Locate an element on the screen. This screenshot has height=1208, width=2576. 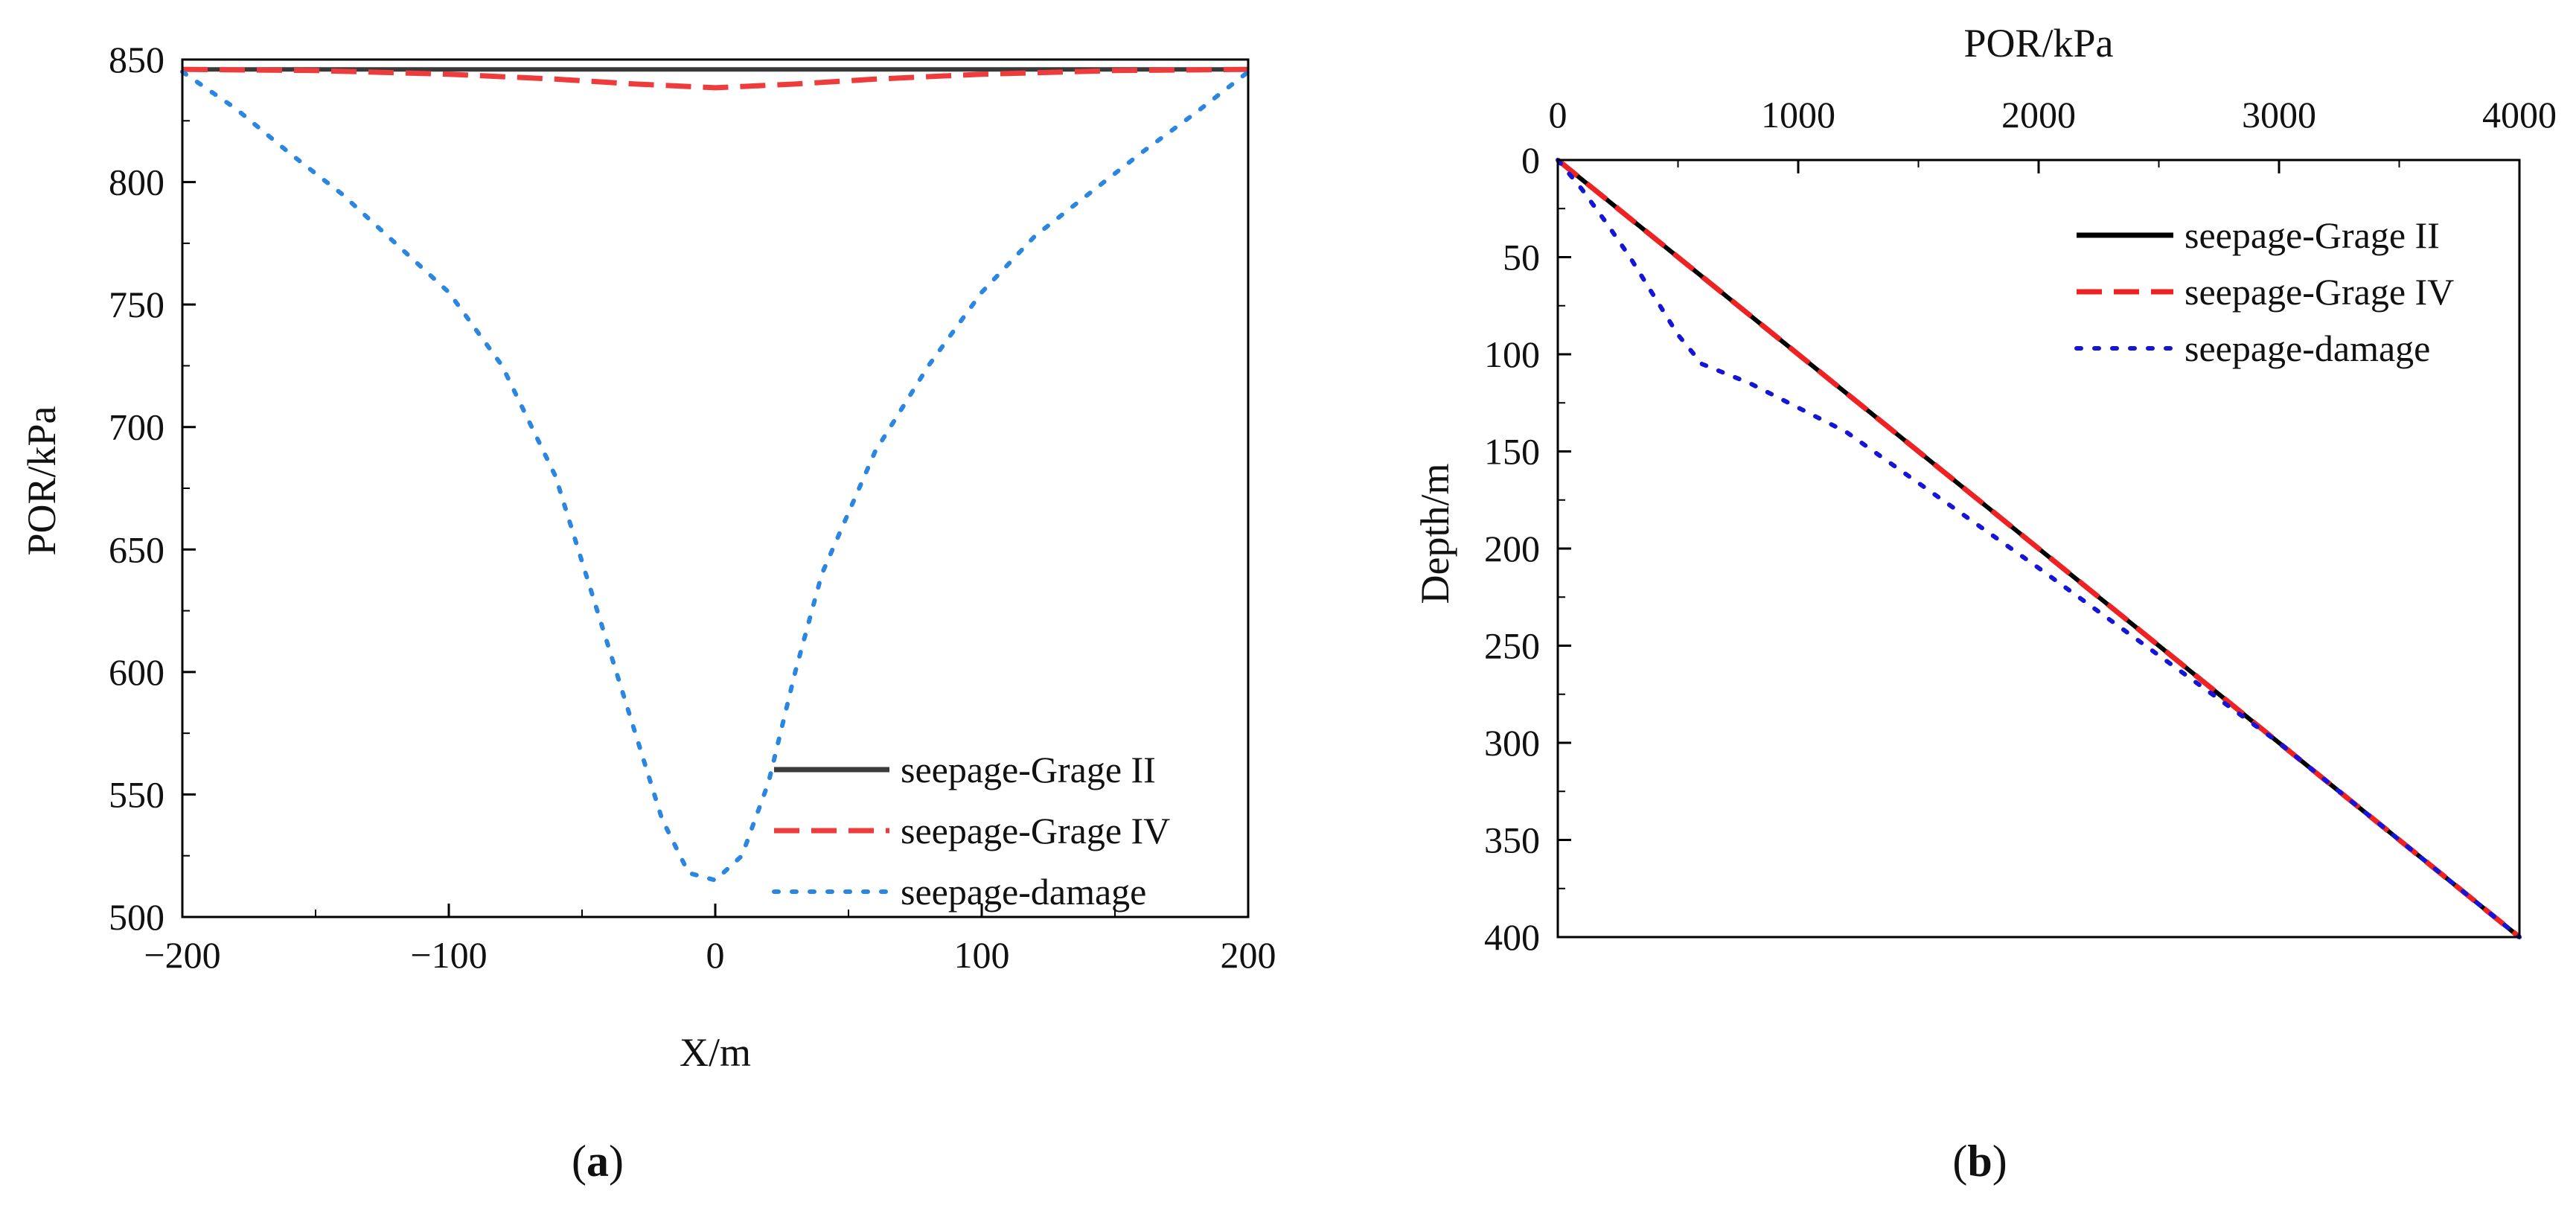
panel-label-b: (b) is located at coordinates (1979, 1161).